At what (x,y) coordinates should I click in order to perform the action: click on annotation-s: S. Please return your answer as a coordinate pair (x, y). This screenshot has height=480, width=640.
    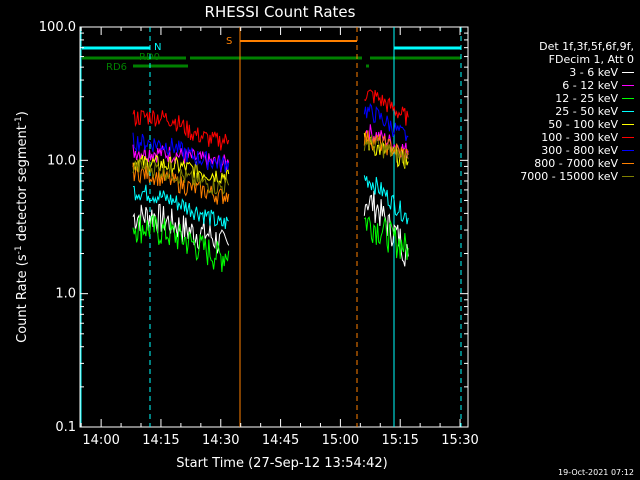
    Looking at the image, I should click on (229, 41).